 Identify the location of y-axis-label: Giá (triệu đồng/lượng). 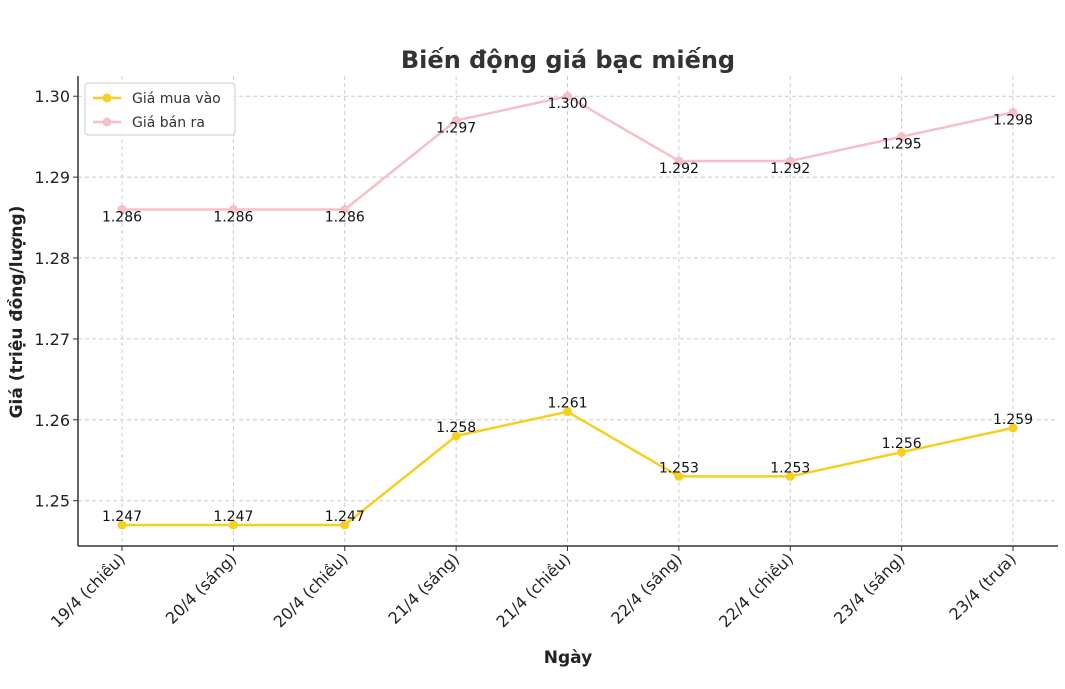
(16, 312).